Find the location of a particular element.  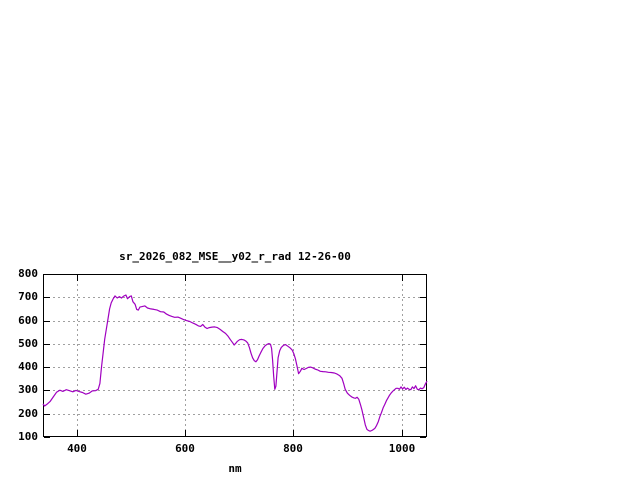

x-tick-label: 600 is located at coordinates (185, 448).